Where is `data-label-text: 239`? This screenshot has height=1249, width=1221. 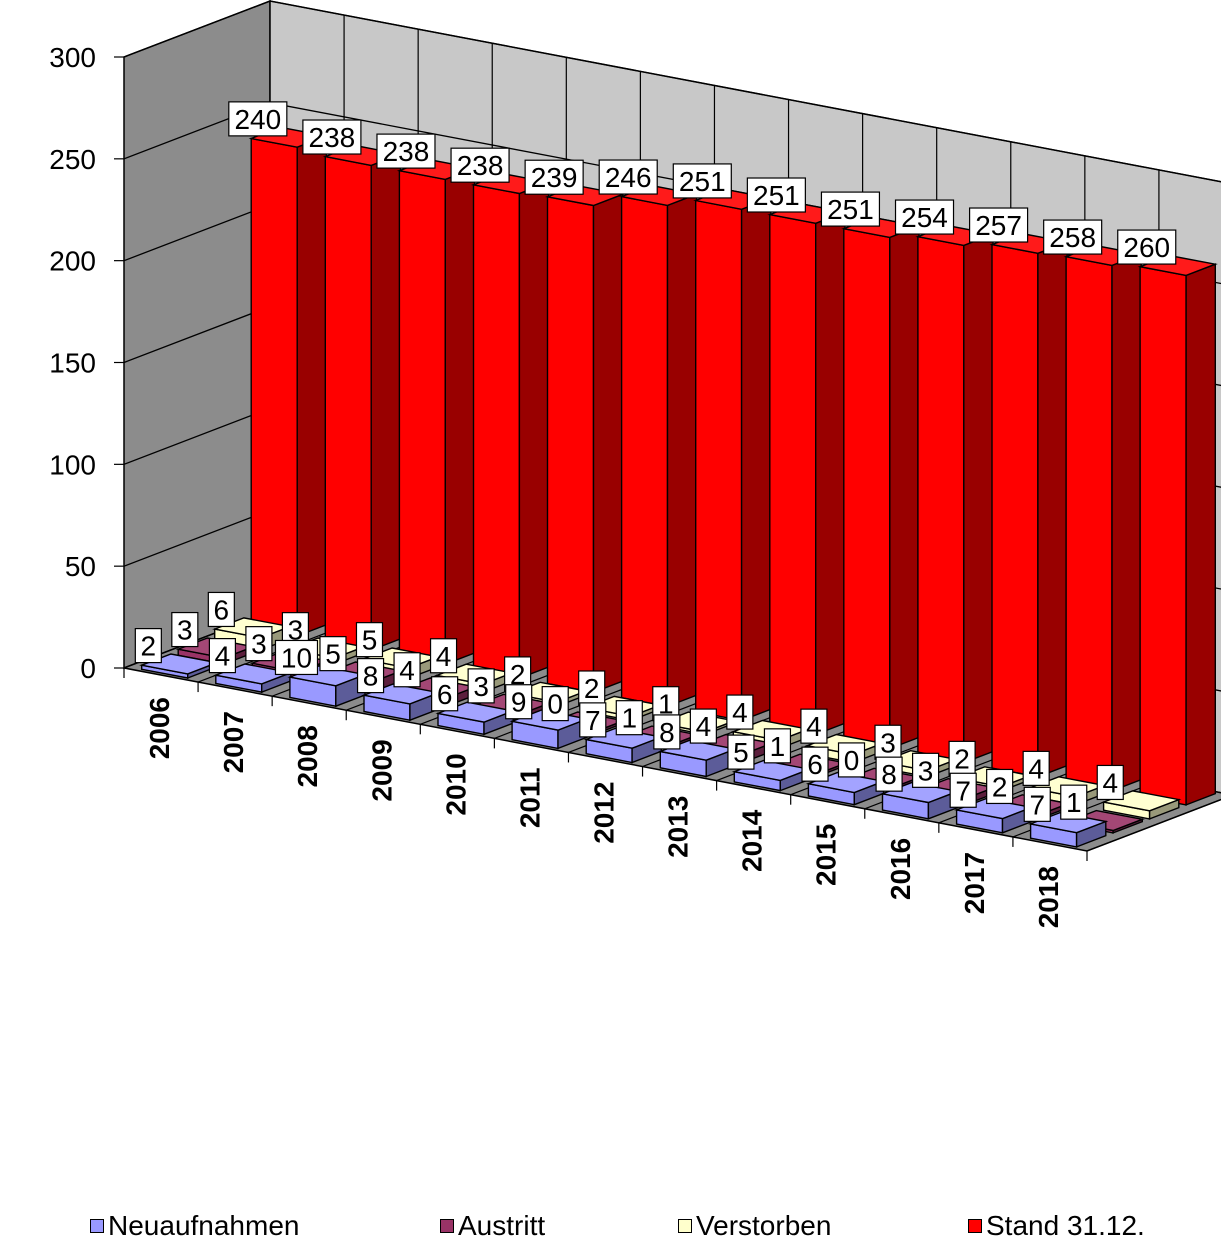
data-label-text: 239 is located at coordinates (554, 177).